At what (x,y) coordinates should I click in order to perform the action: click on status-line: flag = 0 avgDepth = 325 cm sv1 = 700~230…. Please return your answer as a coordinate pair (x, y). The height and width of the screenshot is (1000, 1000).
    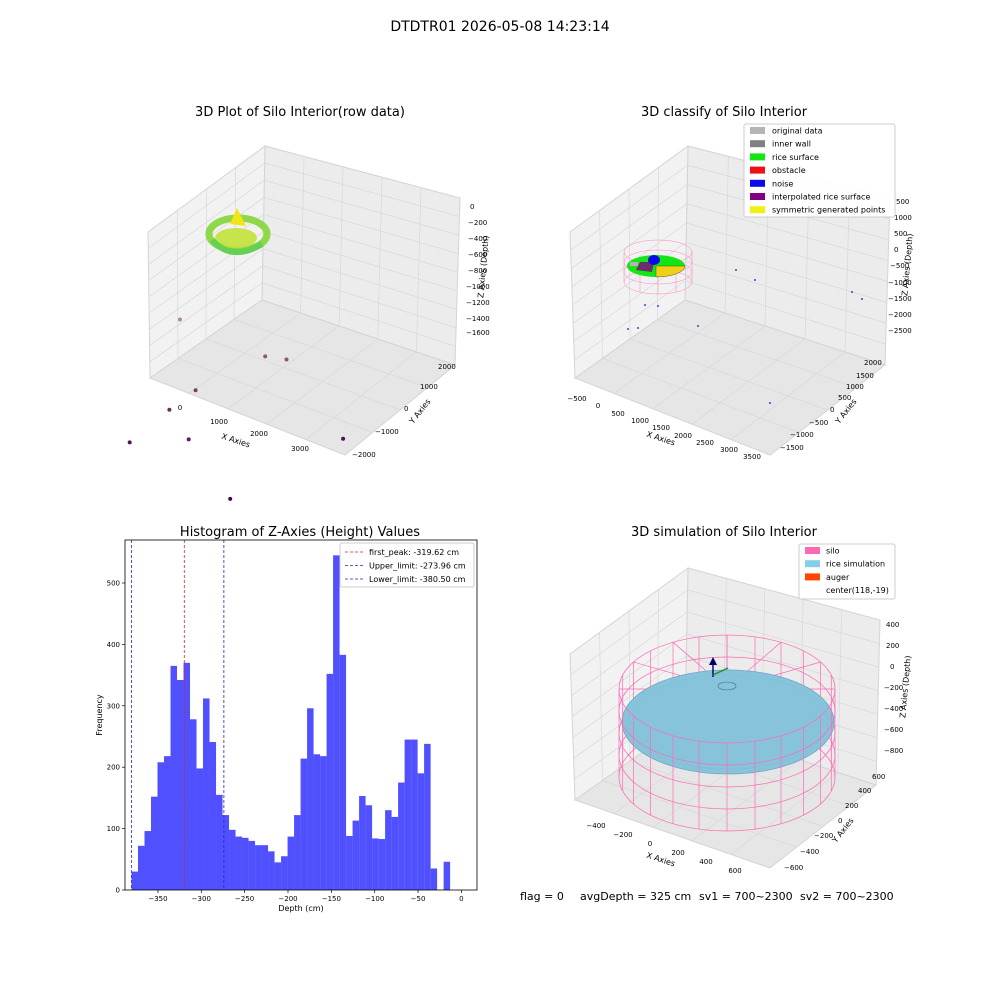
    Looking at the image, I should click on (707, 896).